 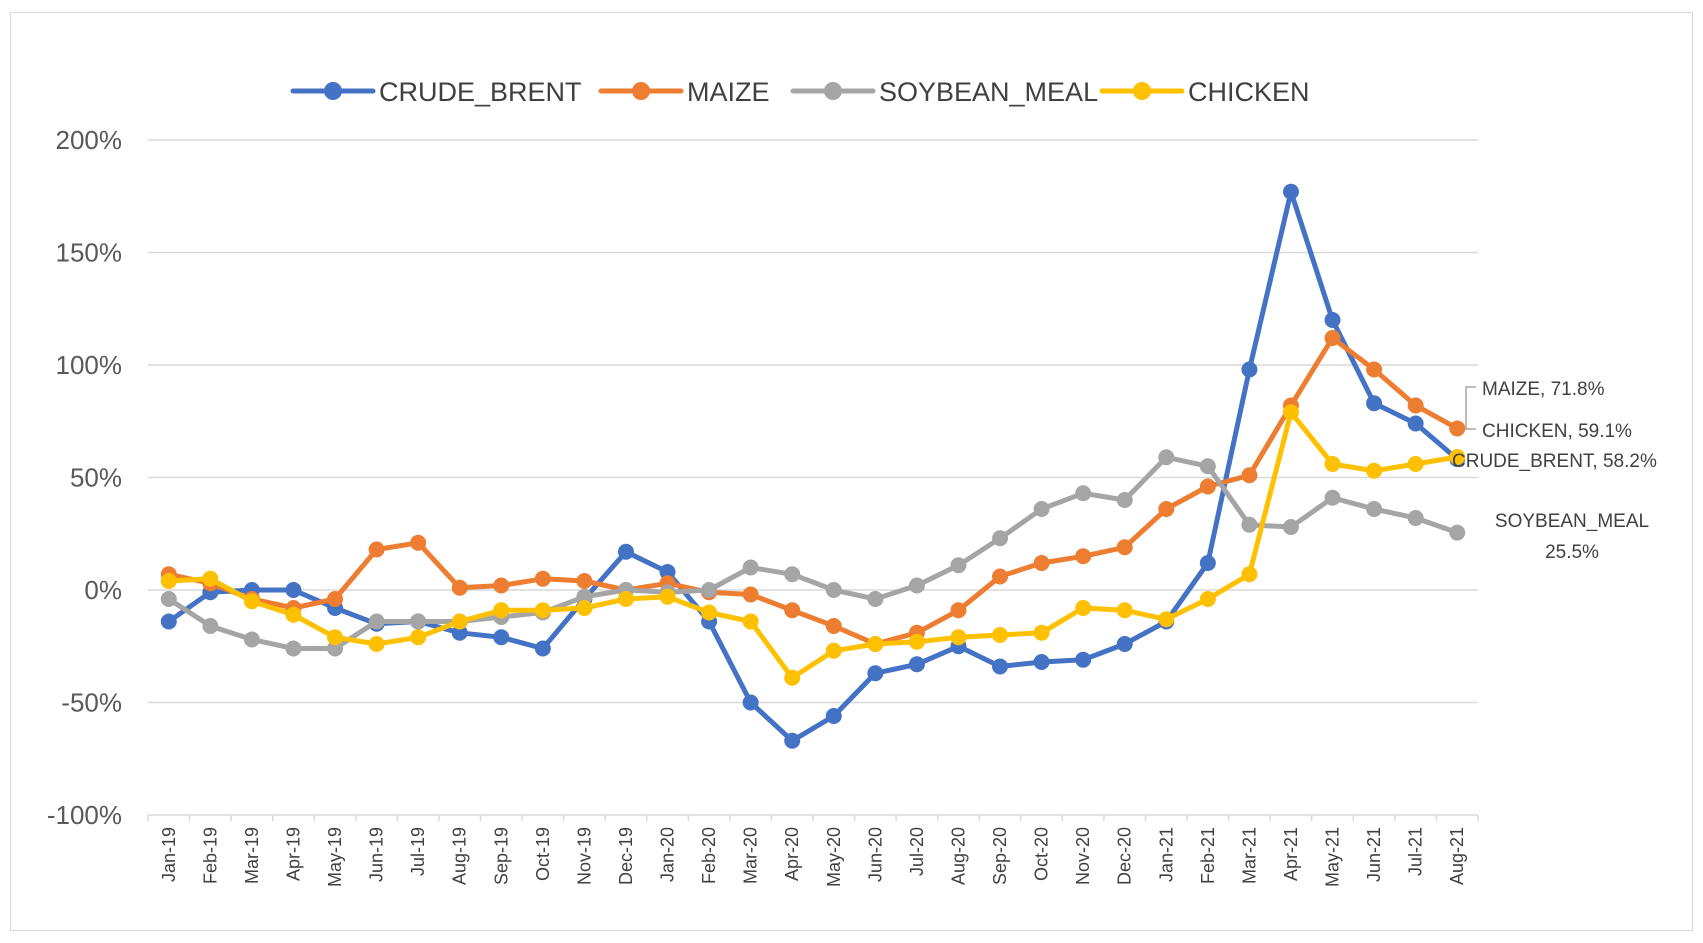 I want to click on x-tick-label: May-21, so click(x=1333, y=857).